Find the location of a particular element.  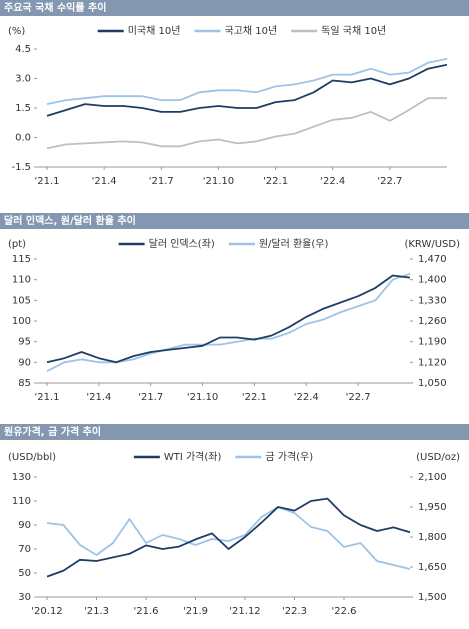

x-tick-label: '22.6 is located at coordinates (343, 611).